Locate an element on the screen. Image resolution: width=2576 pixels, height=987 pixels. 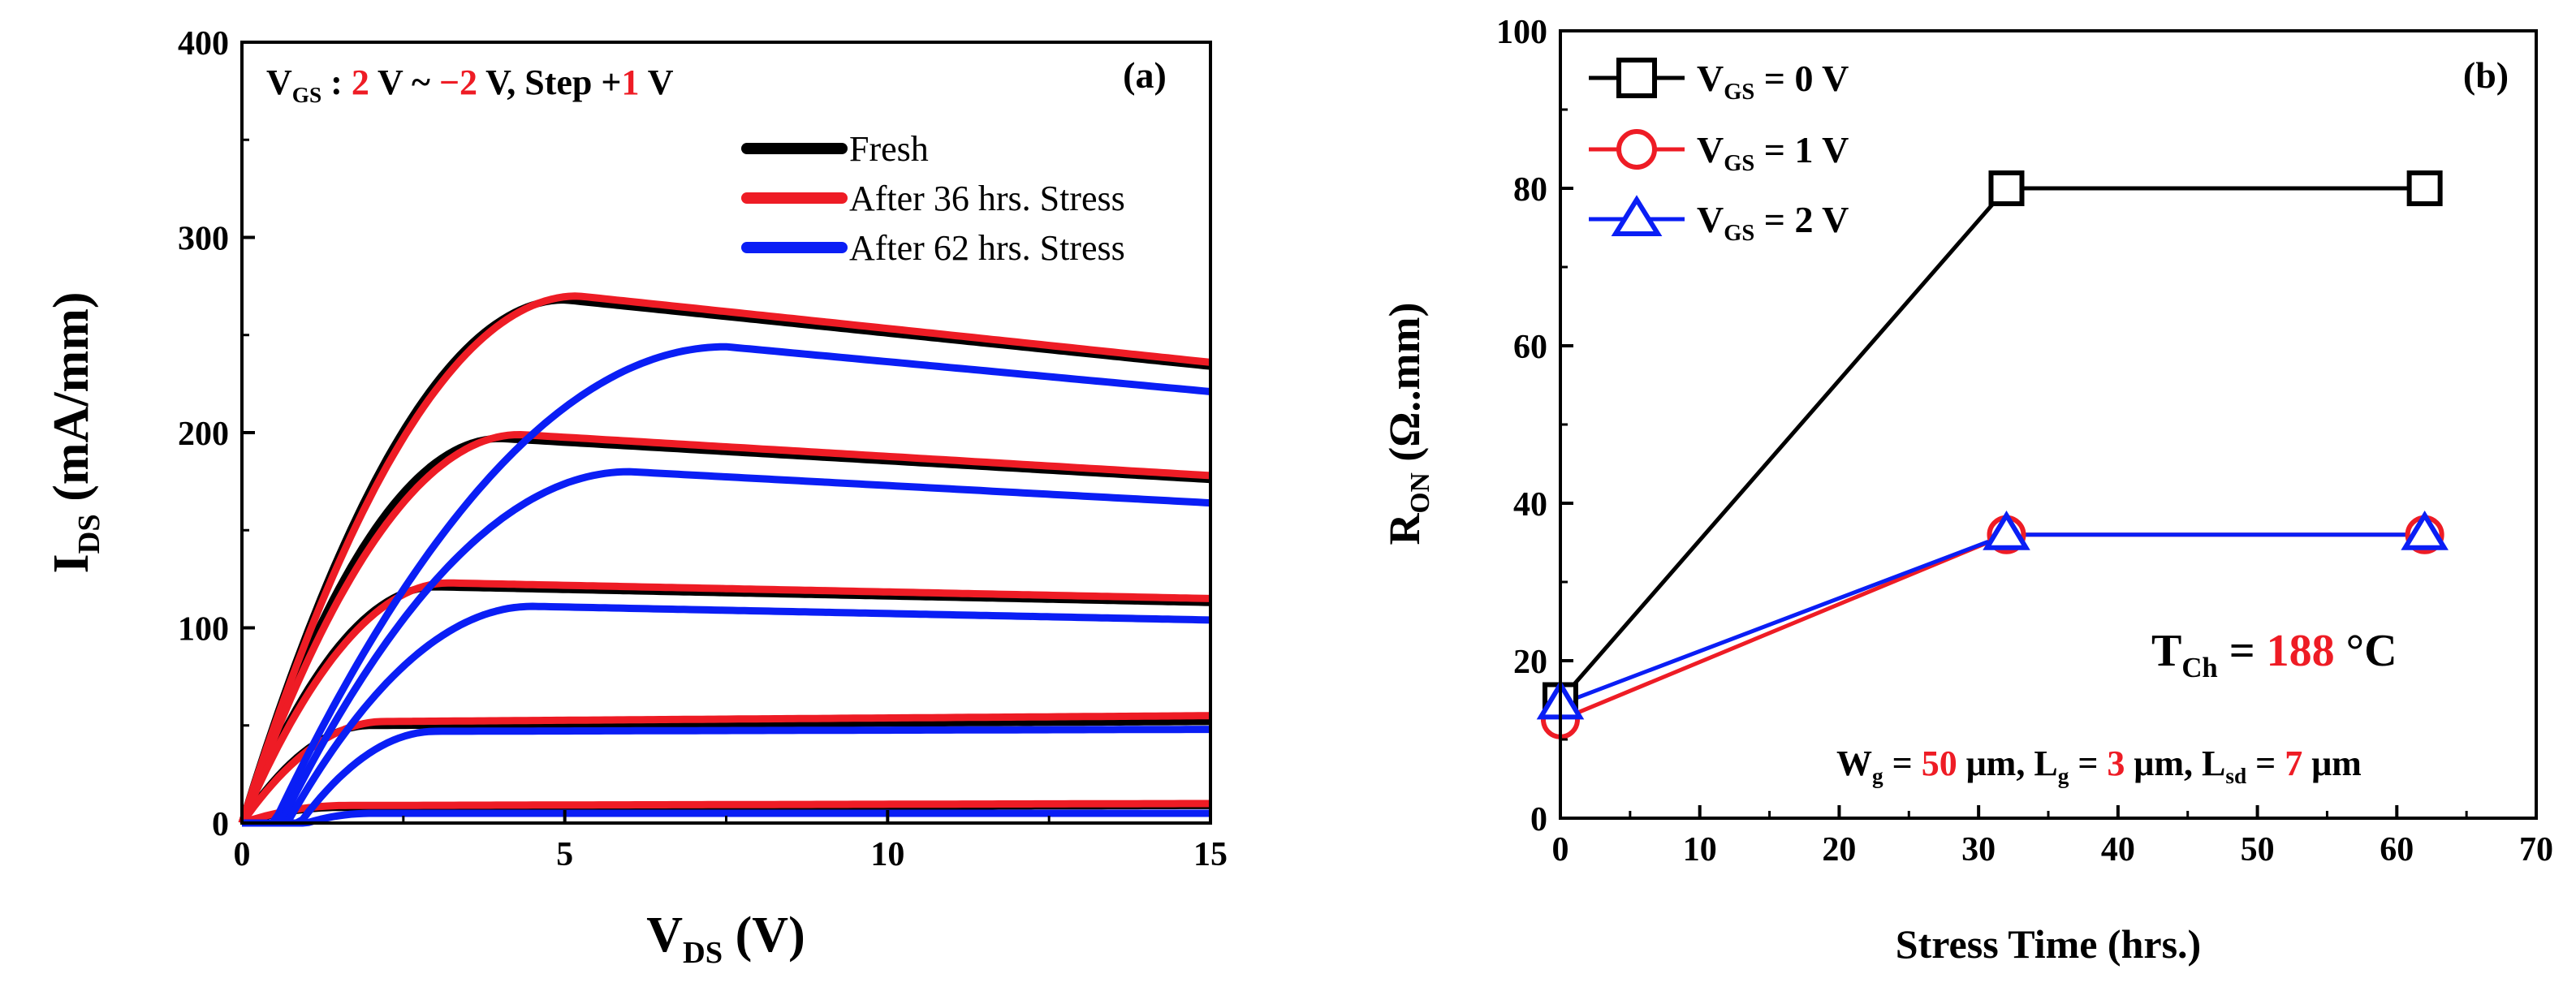
panel-b-y-axis-label: RON (Ω..mm) is located at coordinates (1407, 424).